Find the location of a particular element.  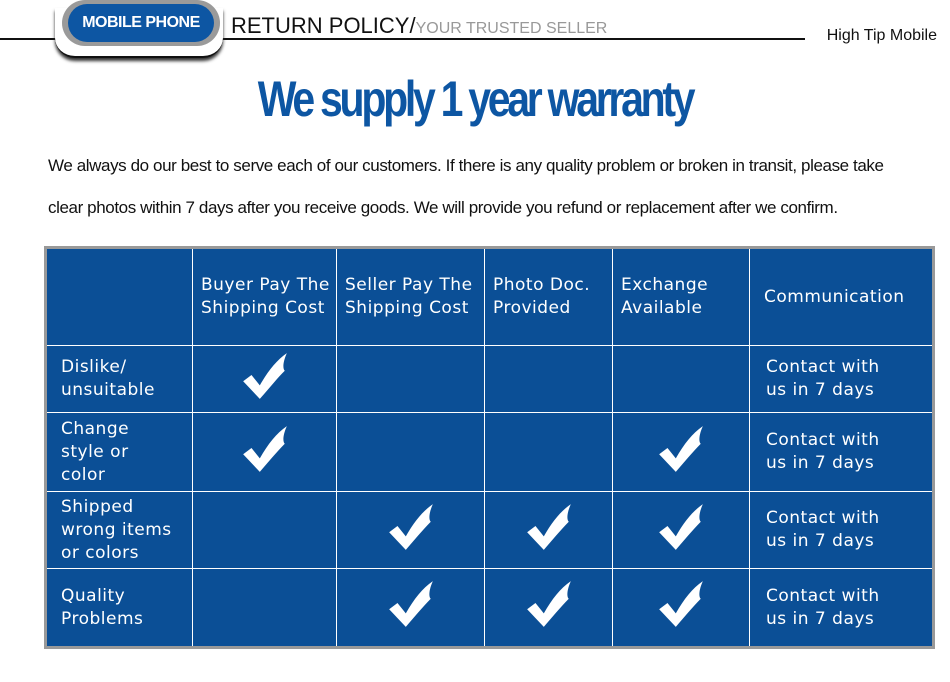

row-label: Quality Problems is located at coordinates (119, 608).